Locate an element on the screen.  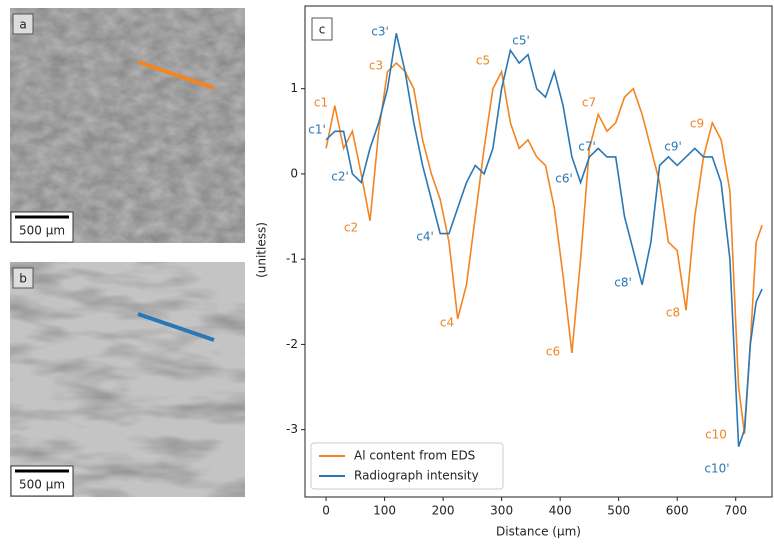
x-tick-label: 0 is located at coordinates (326, 511).